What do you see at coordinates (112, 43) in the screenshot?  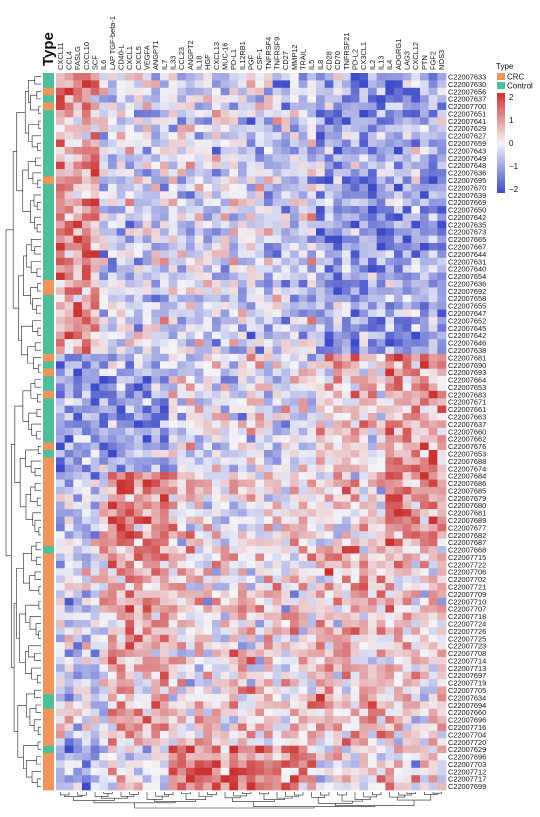 I see `column-label: LAP TGF-beta-1` at bounding box center [112, 43].